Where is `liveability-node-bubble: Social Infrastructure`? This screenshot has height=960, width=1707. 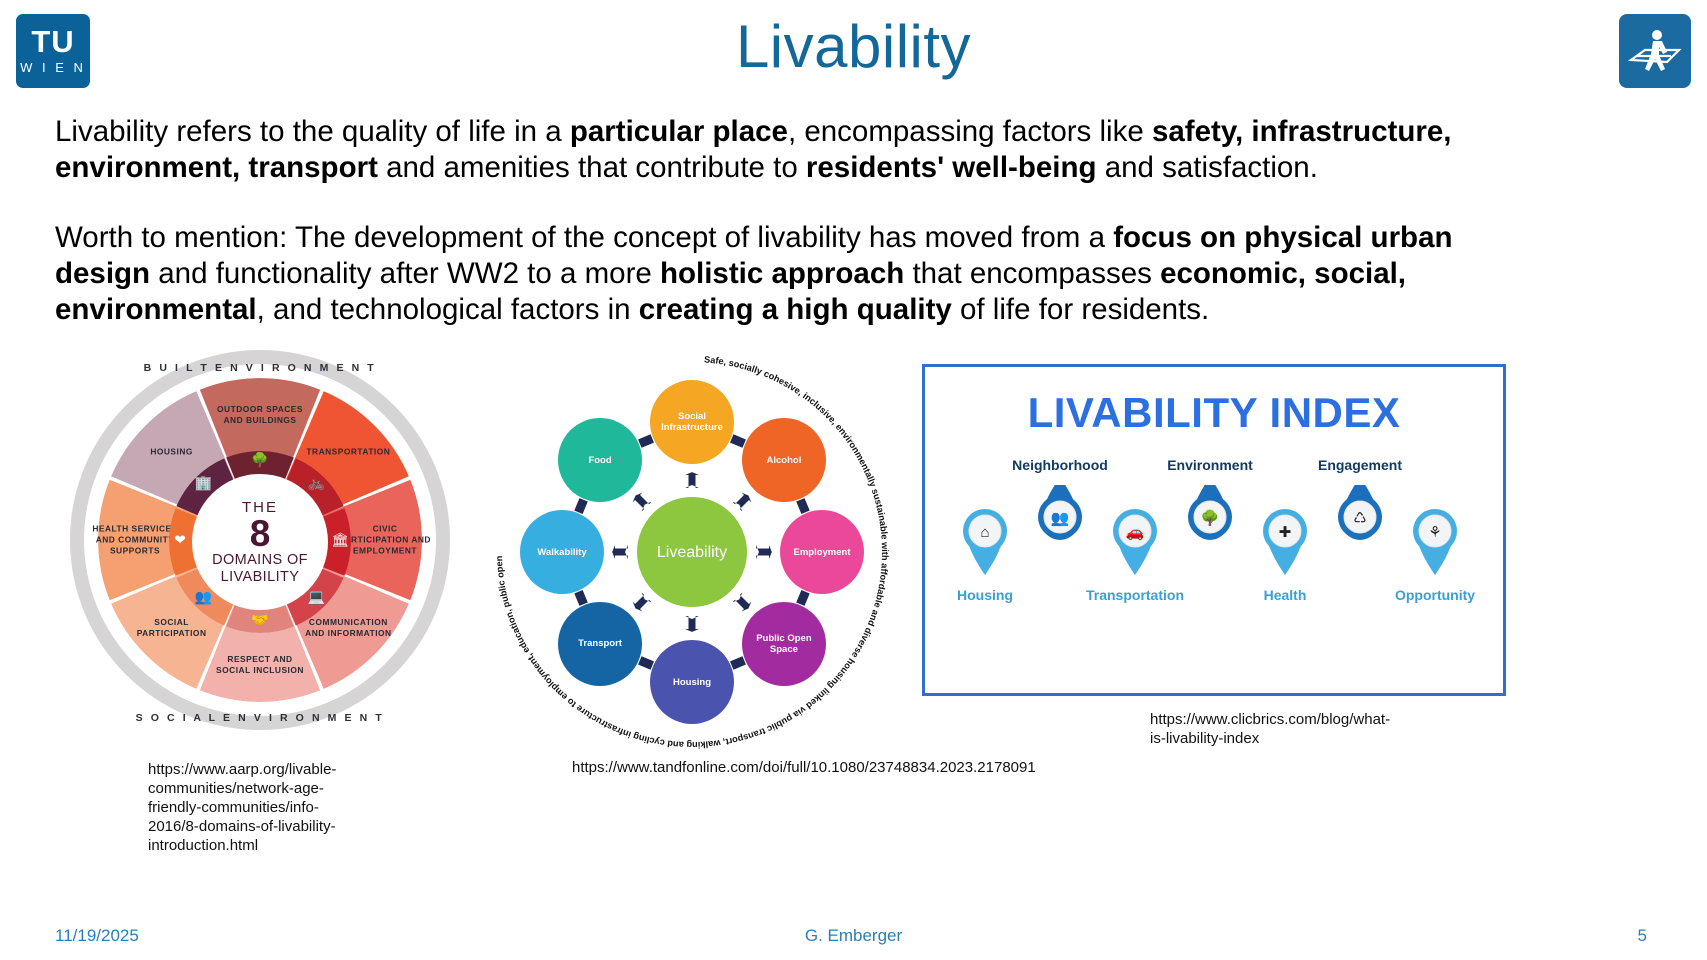
liveability-node-bubble: Social Infrastructure is located at coordinates (692, 422).